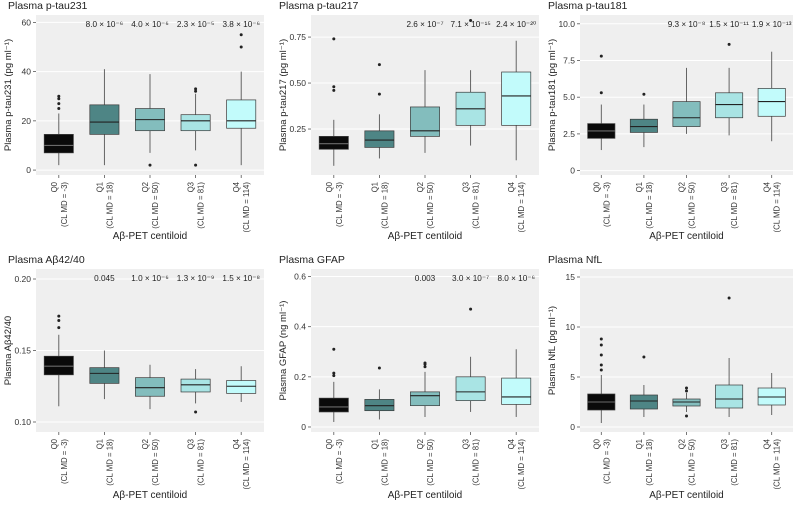  What do you see at coordinates (569, 61) in the screenshot?
I see `y-tick-label: 7.5` at bounding box center [569, 61].